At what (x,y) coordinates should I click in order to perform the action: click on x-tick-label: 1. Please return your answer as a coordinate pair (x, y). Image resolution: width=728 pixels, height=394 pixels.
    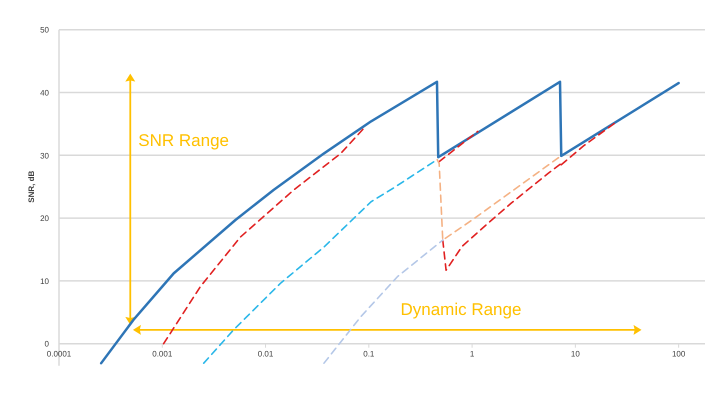
    Looking at the image, I should click on (472, 354).